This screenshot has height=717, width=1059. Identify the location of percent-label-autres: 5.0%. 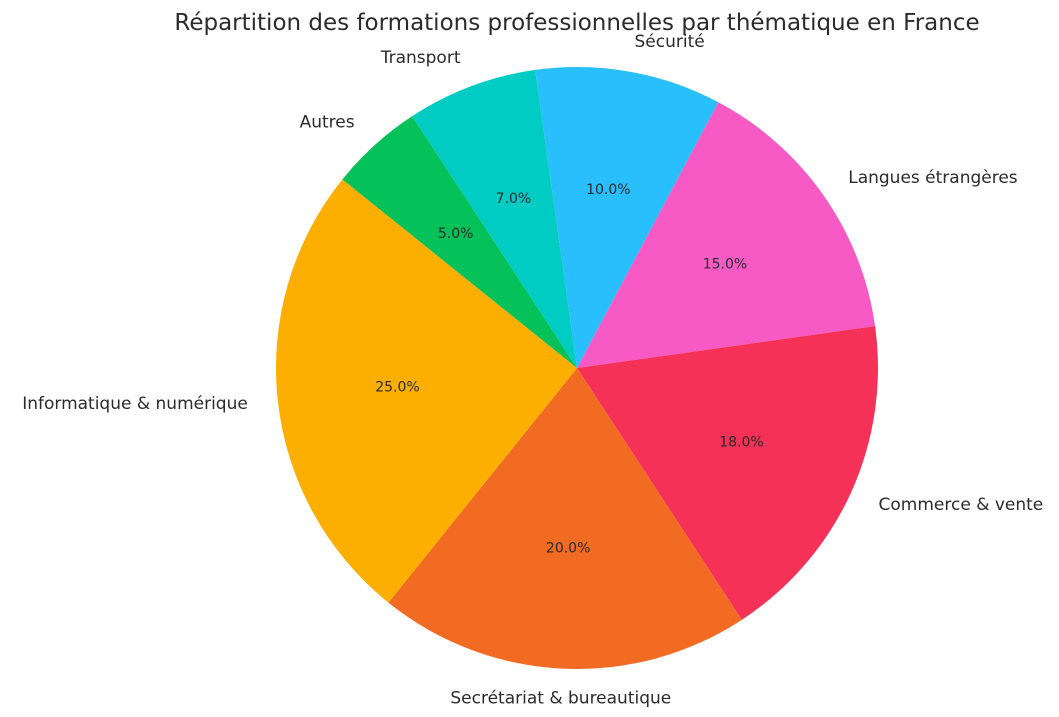
(456, 234).